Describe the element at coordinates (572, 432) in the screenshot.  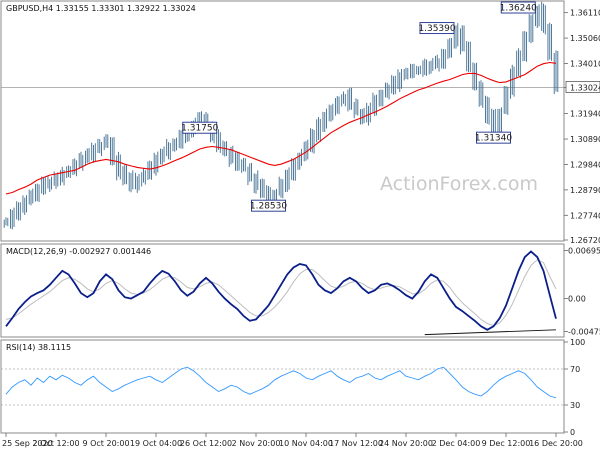
I see `rsi-tick-label: 0` at that location.